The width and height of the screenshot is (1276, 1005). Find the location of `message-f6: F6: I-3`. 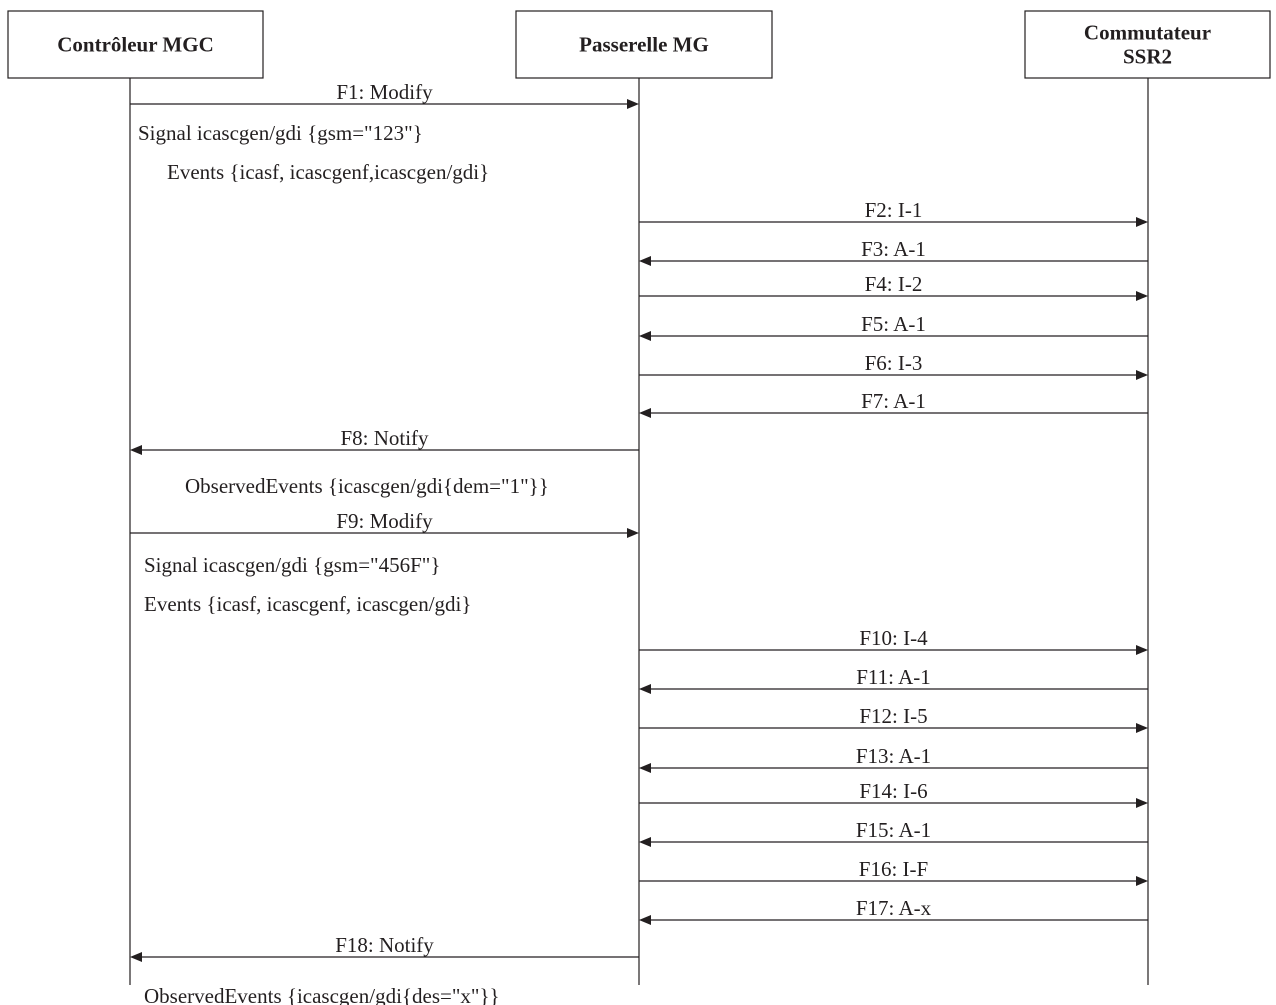

message-f6: F6: I-3 is located at coordinates (893, 365).